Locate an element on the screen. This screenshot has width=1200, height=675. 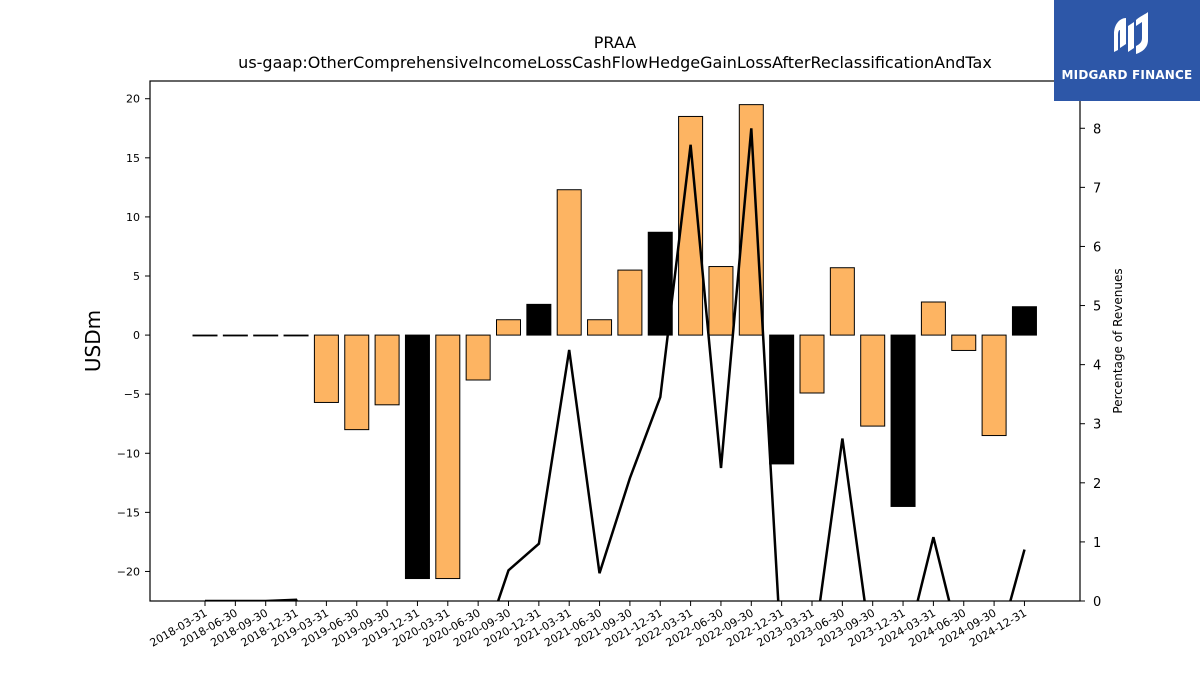
y-tick-label: 15 is located at coordinates (133, 158).